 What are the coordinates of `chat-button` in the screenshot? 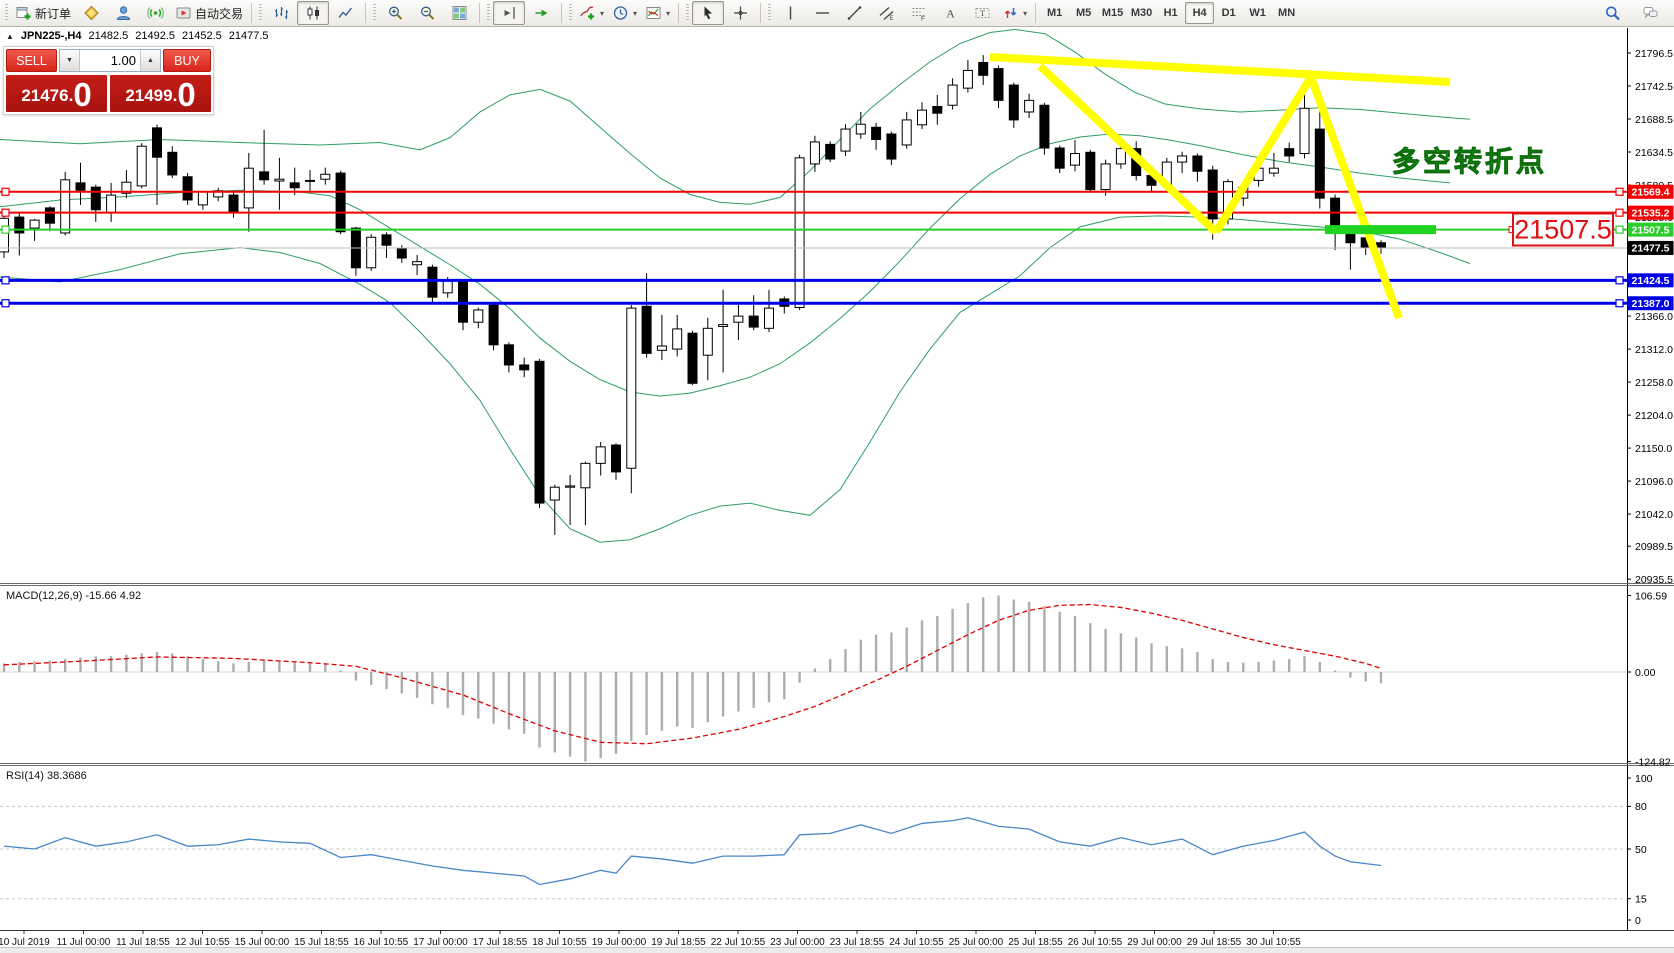 It's located at (1650, 13).